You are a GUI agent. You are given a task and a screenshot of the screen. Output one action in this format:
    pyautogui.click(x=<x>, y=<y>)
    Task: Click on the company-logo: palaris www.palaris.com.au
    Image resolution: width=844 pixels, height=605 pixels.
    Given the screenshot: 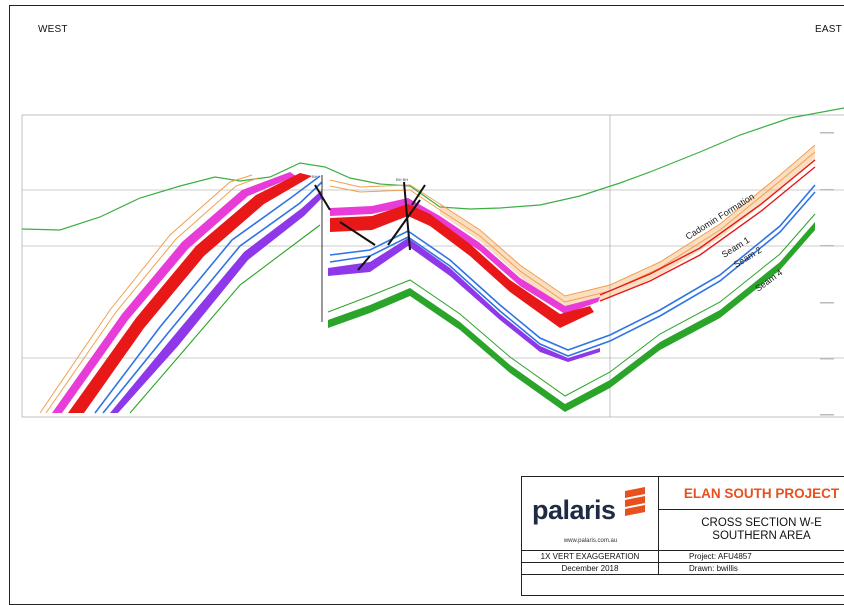 What is the action you would take?
    pyautogui.click(x=590, y=514)
    